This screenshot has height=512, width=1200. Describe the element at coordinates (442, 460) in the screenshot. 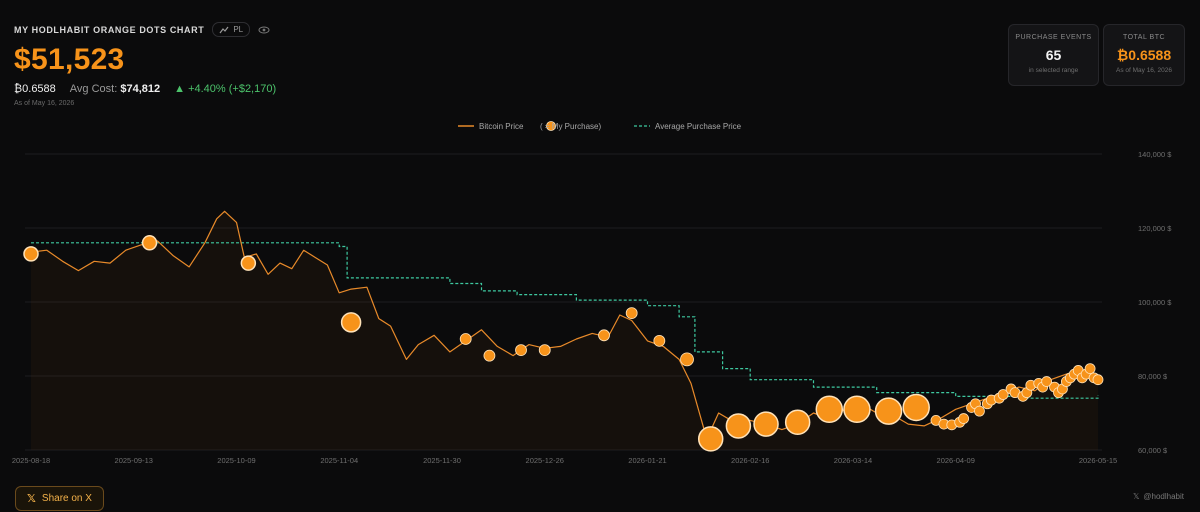

I see `x-tick-label: 2025-11-30` at that location.